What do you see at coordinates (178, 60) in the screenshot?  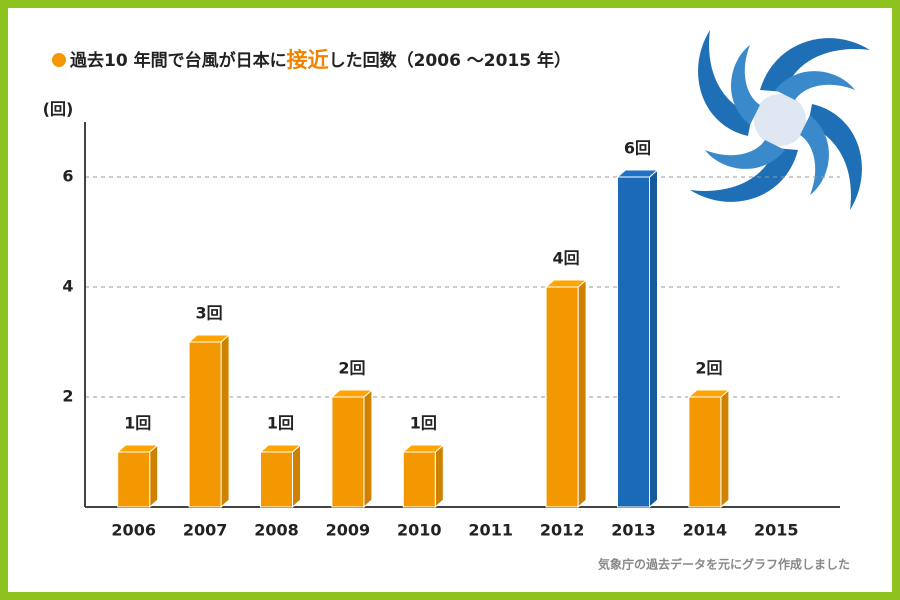 I see `title-part: 過去10 年間で台風が日本に` at bounding box center [178, 60].